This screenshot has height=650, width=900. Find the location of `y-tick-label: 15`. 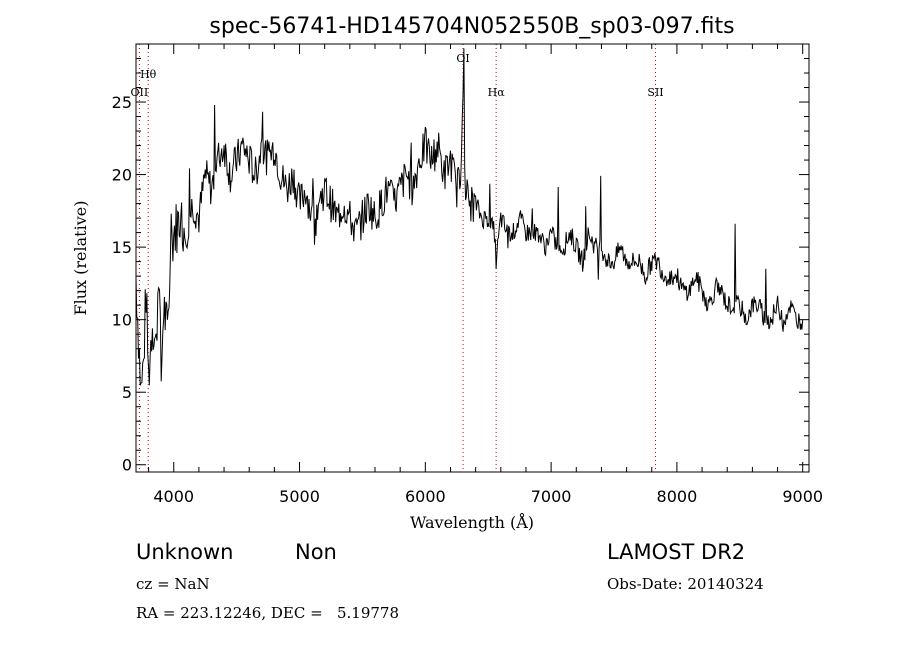

y-tick-label: 15 is located at coordinates (122, 247).